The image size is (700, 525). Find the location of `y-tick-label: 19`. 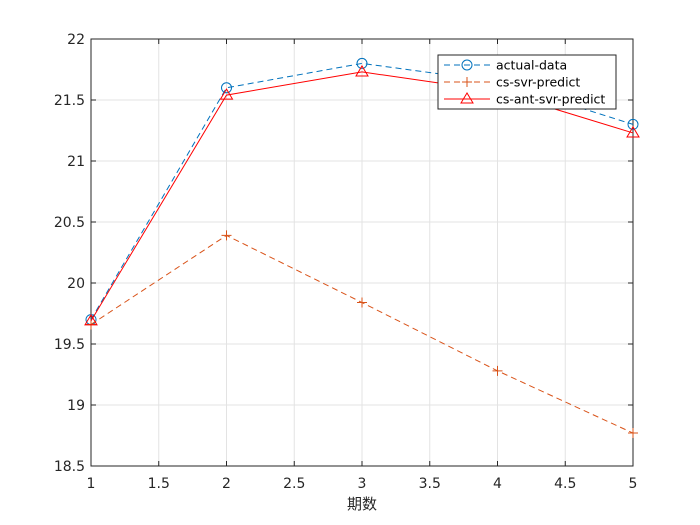

y-tick-label: 19 is located at coordinates (76, 406).